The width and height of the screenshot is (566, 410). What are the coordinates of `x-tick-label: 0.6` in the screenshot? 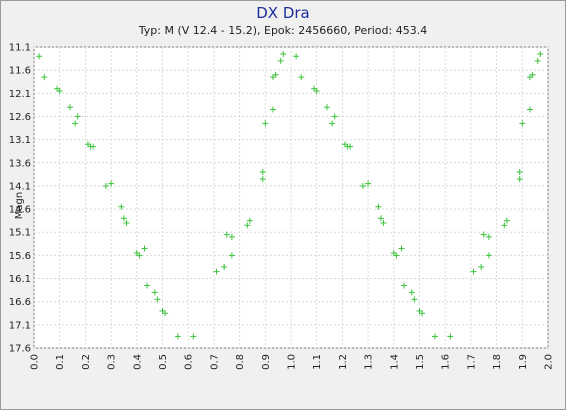 It's located at (189, 362).